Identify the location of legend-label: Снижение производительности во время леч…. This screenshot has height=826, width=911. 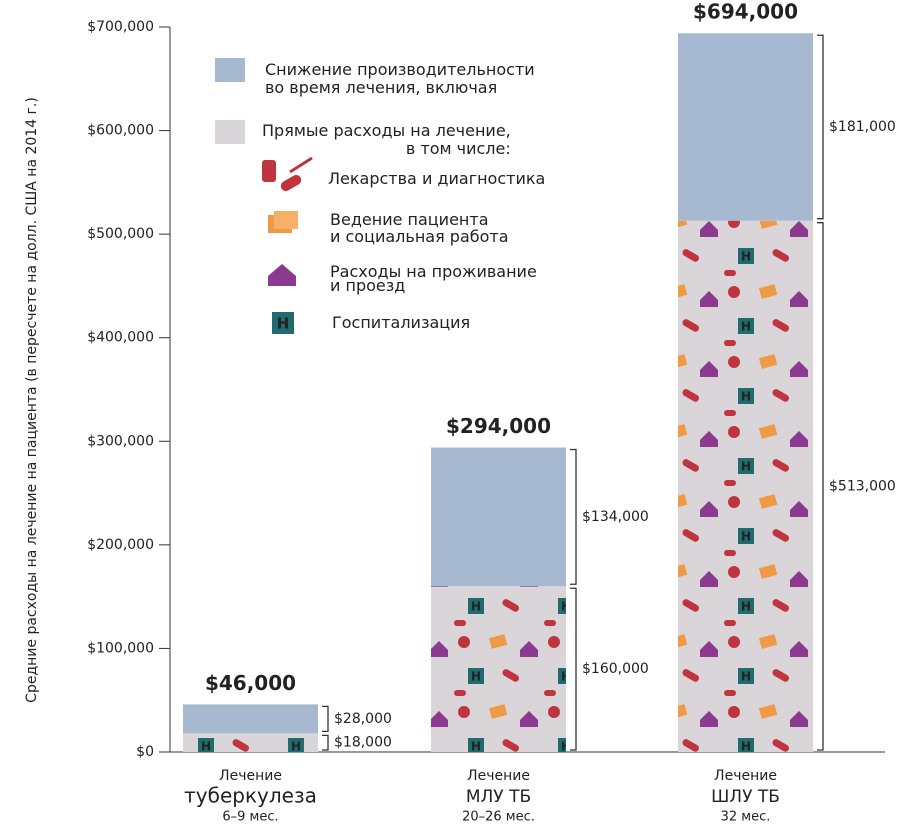
(400, 78).